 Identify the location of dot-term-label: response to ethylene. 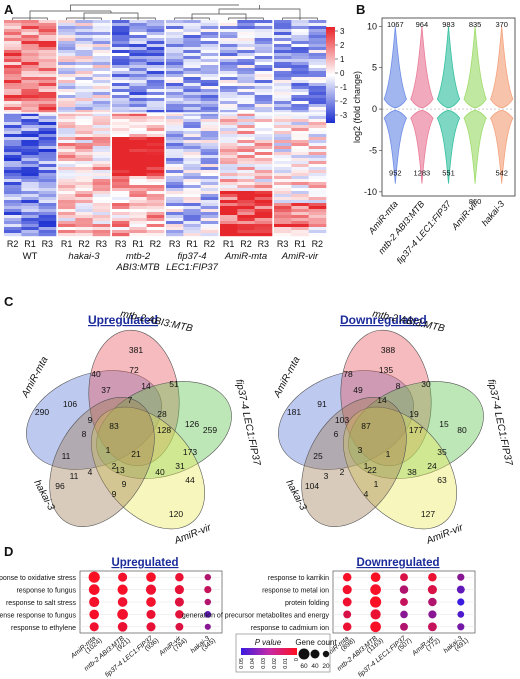
(43, 628).